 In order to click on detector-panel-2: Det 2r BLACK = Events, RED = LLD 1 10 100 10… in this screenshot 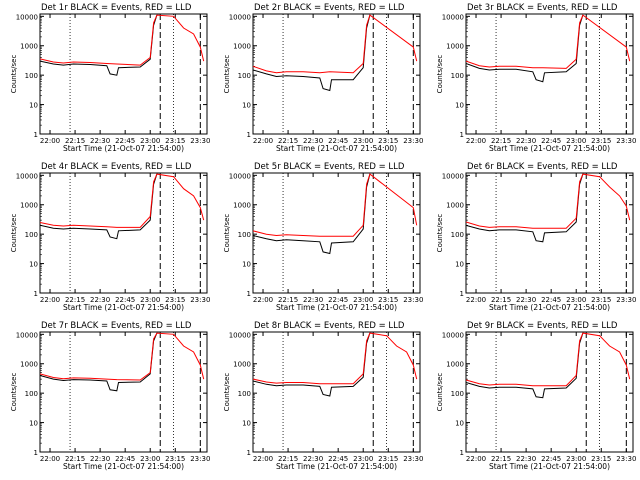, I will do `click(323, 78)`.